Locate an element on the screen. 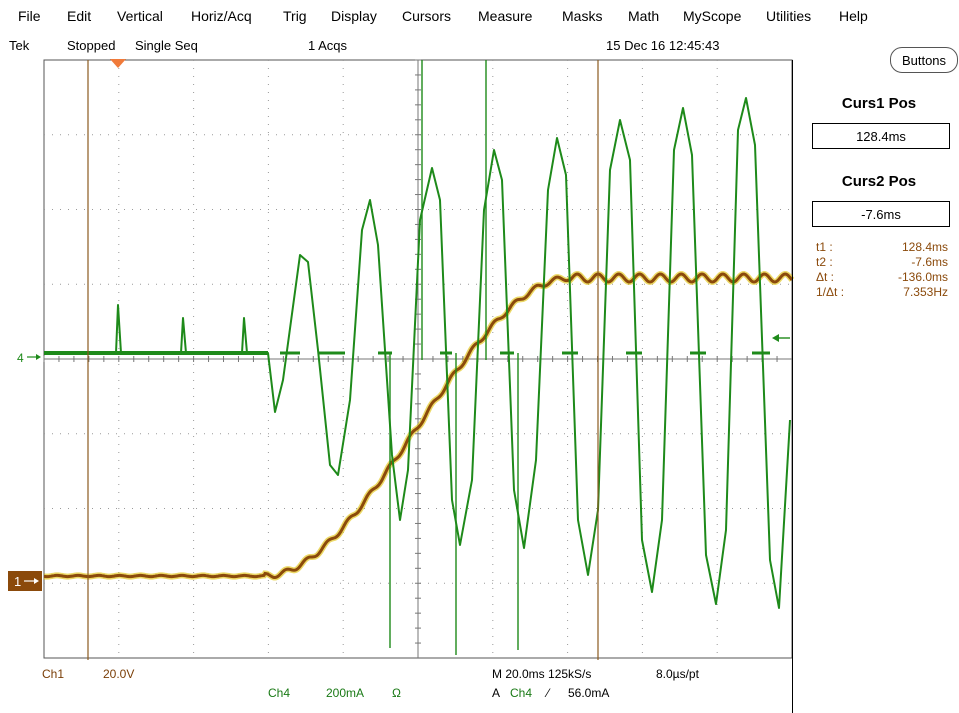  buttons-toggle: Buttons is located at coordinates (924, 60).